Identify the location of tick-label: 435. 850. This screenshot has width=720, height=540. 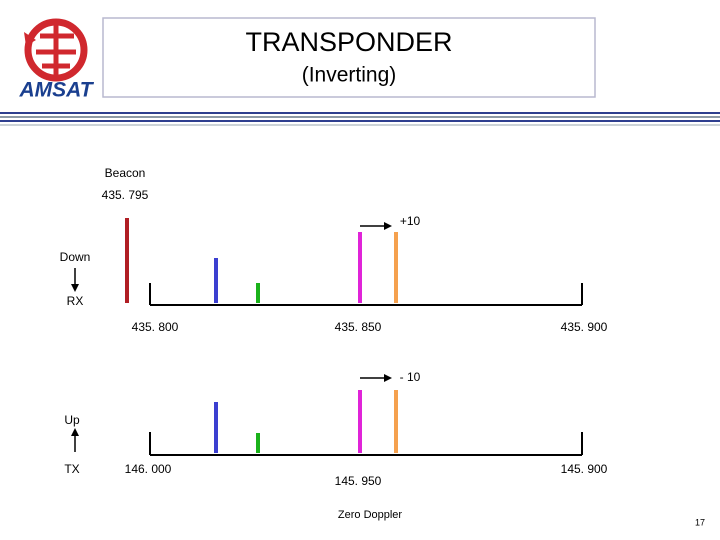
(358, 327).